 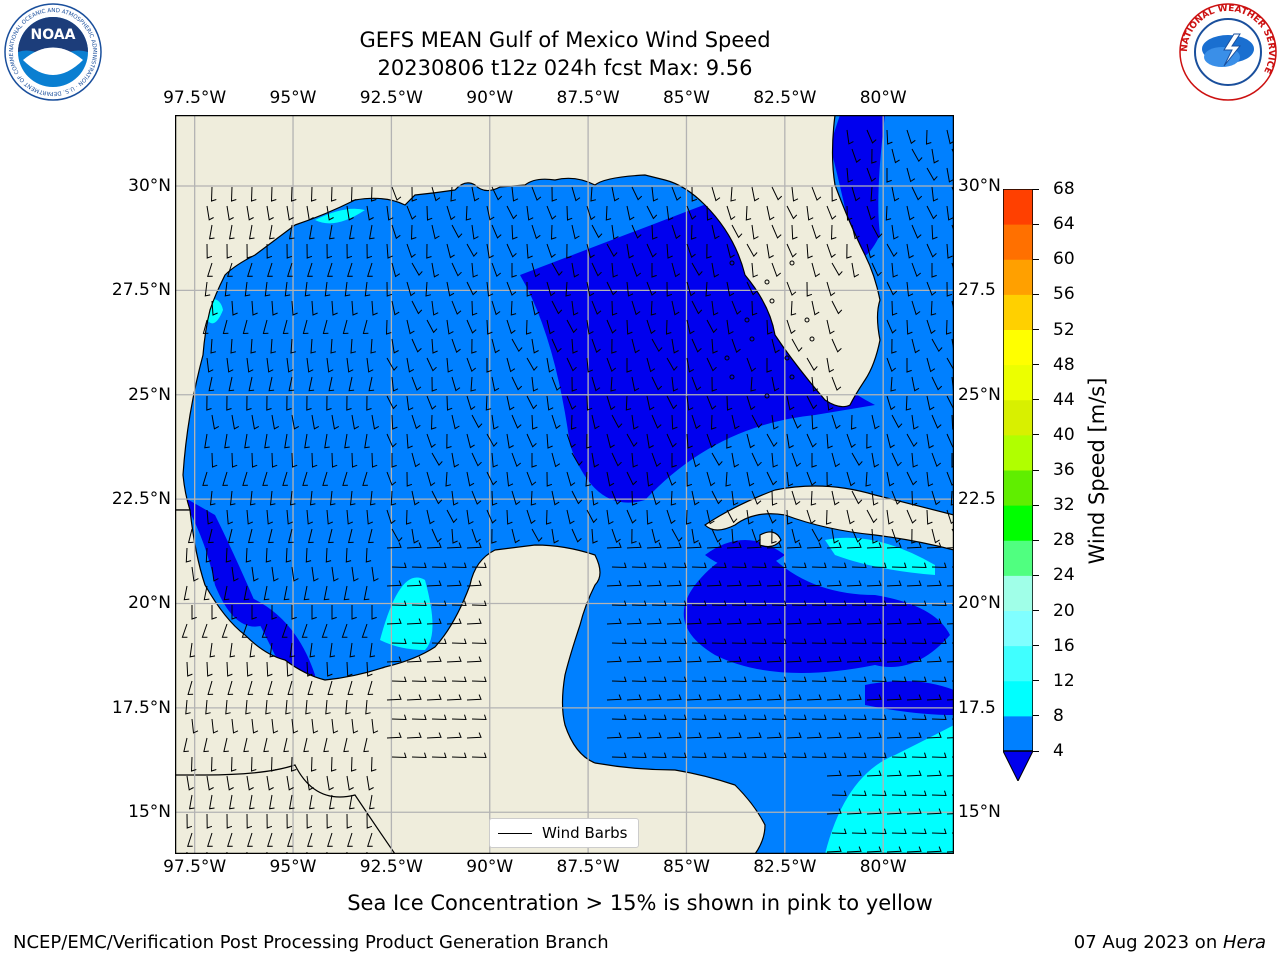 What do you see at coordinates (149, 812) in the screenshot?
I see `axis-tick-label: 15°N` at bounding box center [149, 812].